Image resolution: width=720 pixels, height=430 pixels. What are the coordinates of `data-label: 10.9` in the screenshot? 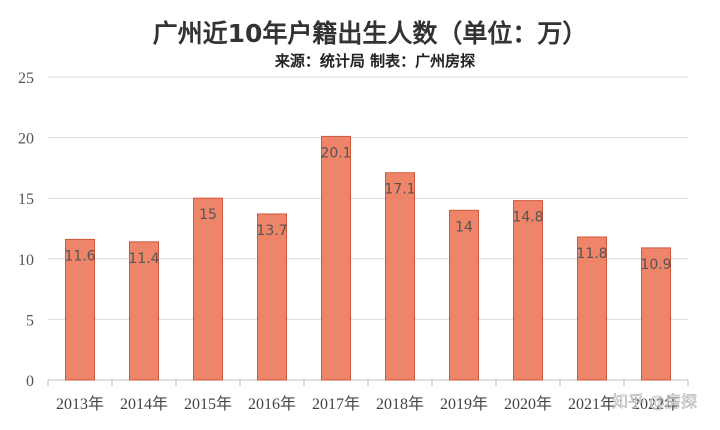 It's located at (655, 265).